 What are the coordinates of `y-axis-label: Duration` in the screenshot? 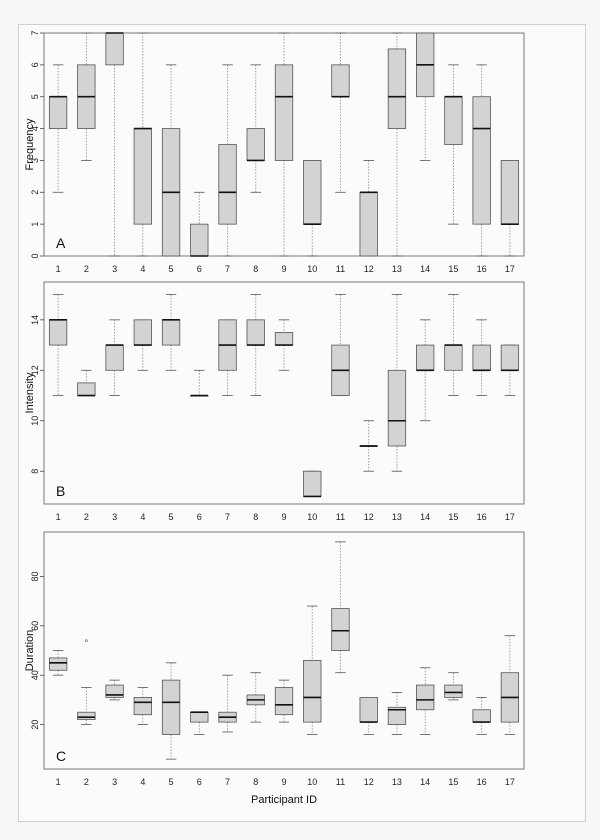 It's located at (30, 651).